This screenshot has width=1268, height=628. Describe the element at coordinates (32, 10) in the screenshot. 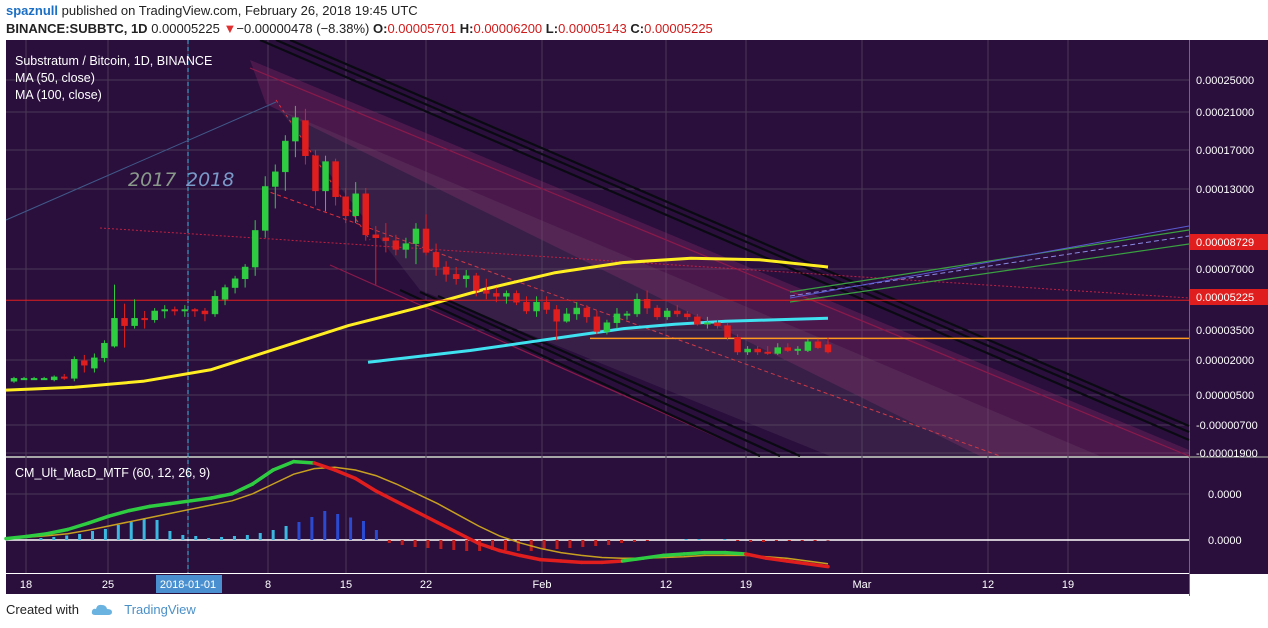

I see `author-link: spaznull` at that location.